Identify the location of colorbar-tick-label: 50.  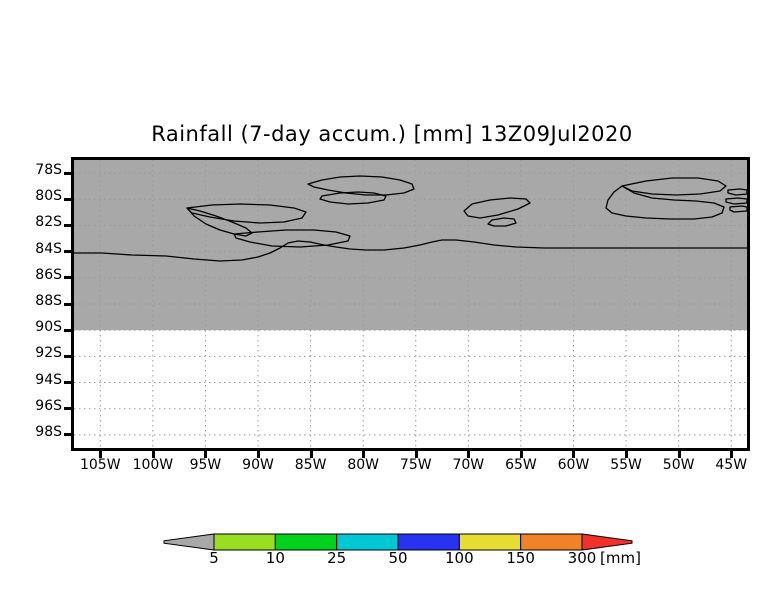
(398, 558).